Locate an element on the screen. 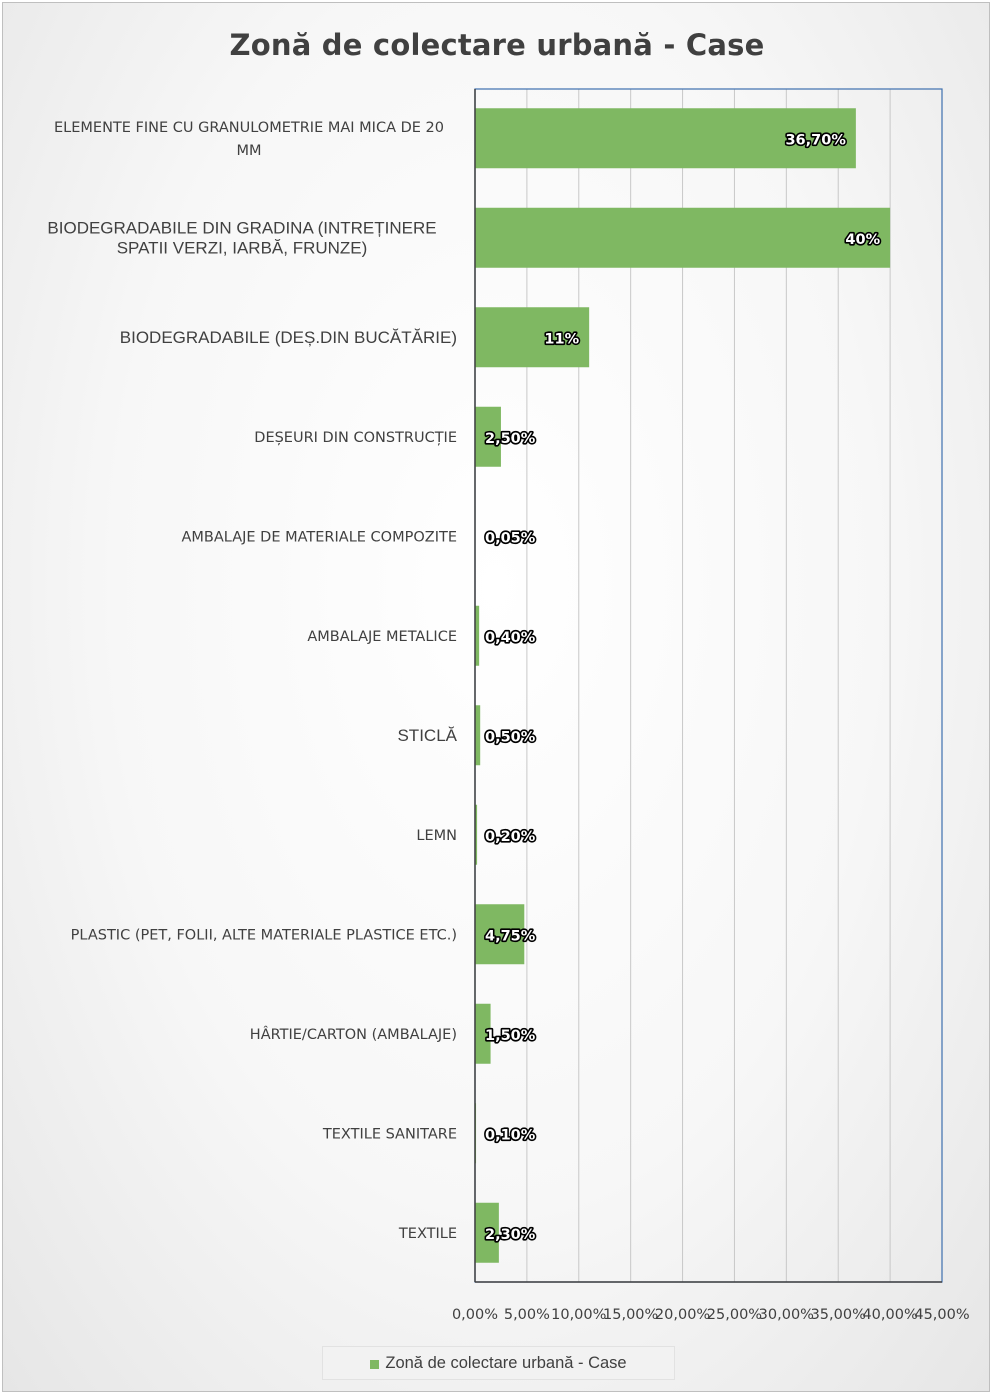  data-label: 0,40% is located at coordinates (510, 638).